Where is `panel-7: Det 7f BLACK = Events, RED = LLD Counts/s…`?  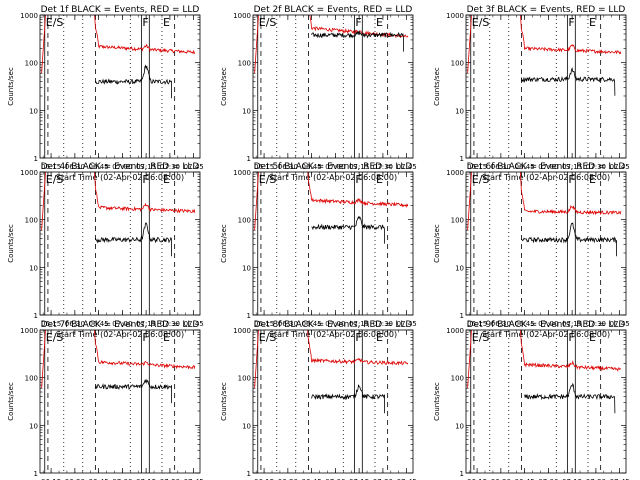 panel-7: Det 7f BLACK = Events, RED = LLD Counts/s… is located at coordinates (105, 400).